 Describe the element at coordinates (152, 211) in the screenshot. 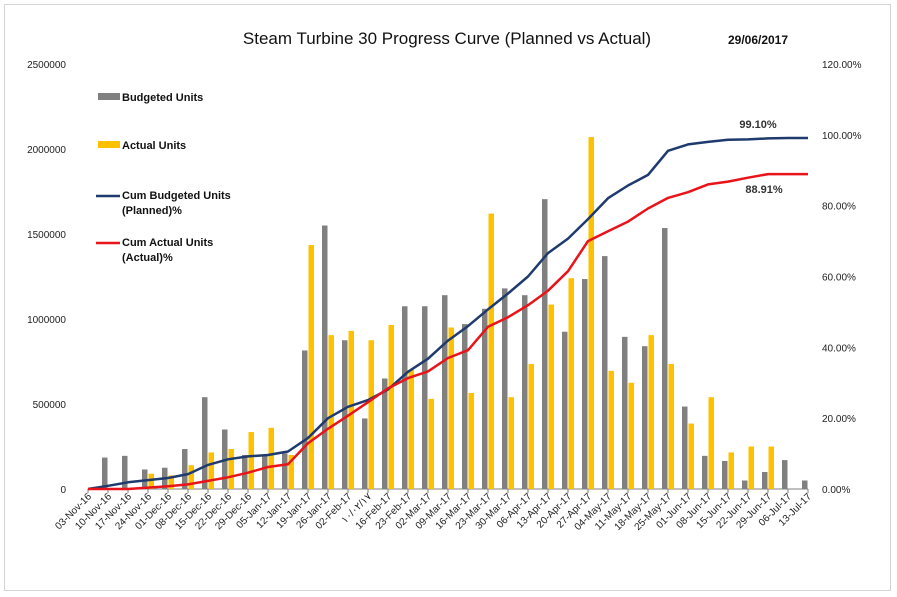

I see `legend-planned-label-line2: (Planned)%` at that location.